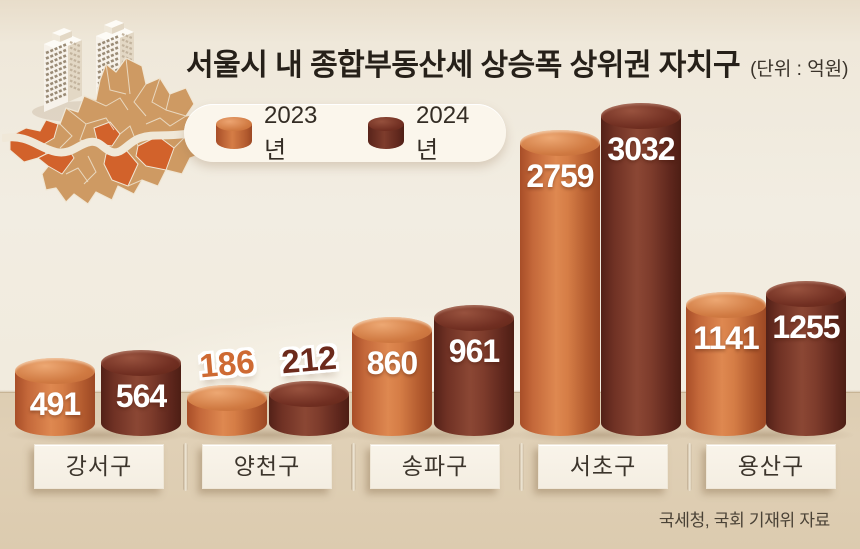  What do you see at coordinates (726, 364) in the screenshot?
I see `bar-2023년-용산구: 1141` at bounding box center [726, 364].